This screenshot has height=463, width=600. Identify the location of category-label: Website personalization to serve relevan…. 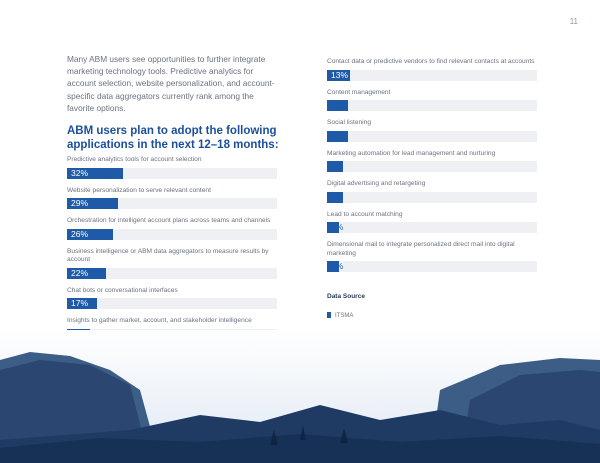
(139, 190).